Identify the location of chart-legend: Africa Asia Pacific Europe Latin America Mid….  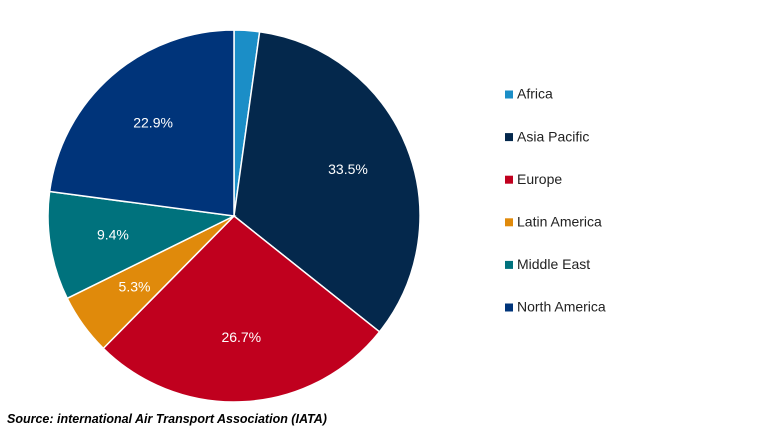
(555, 200).